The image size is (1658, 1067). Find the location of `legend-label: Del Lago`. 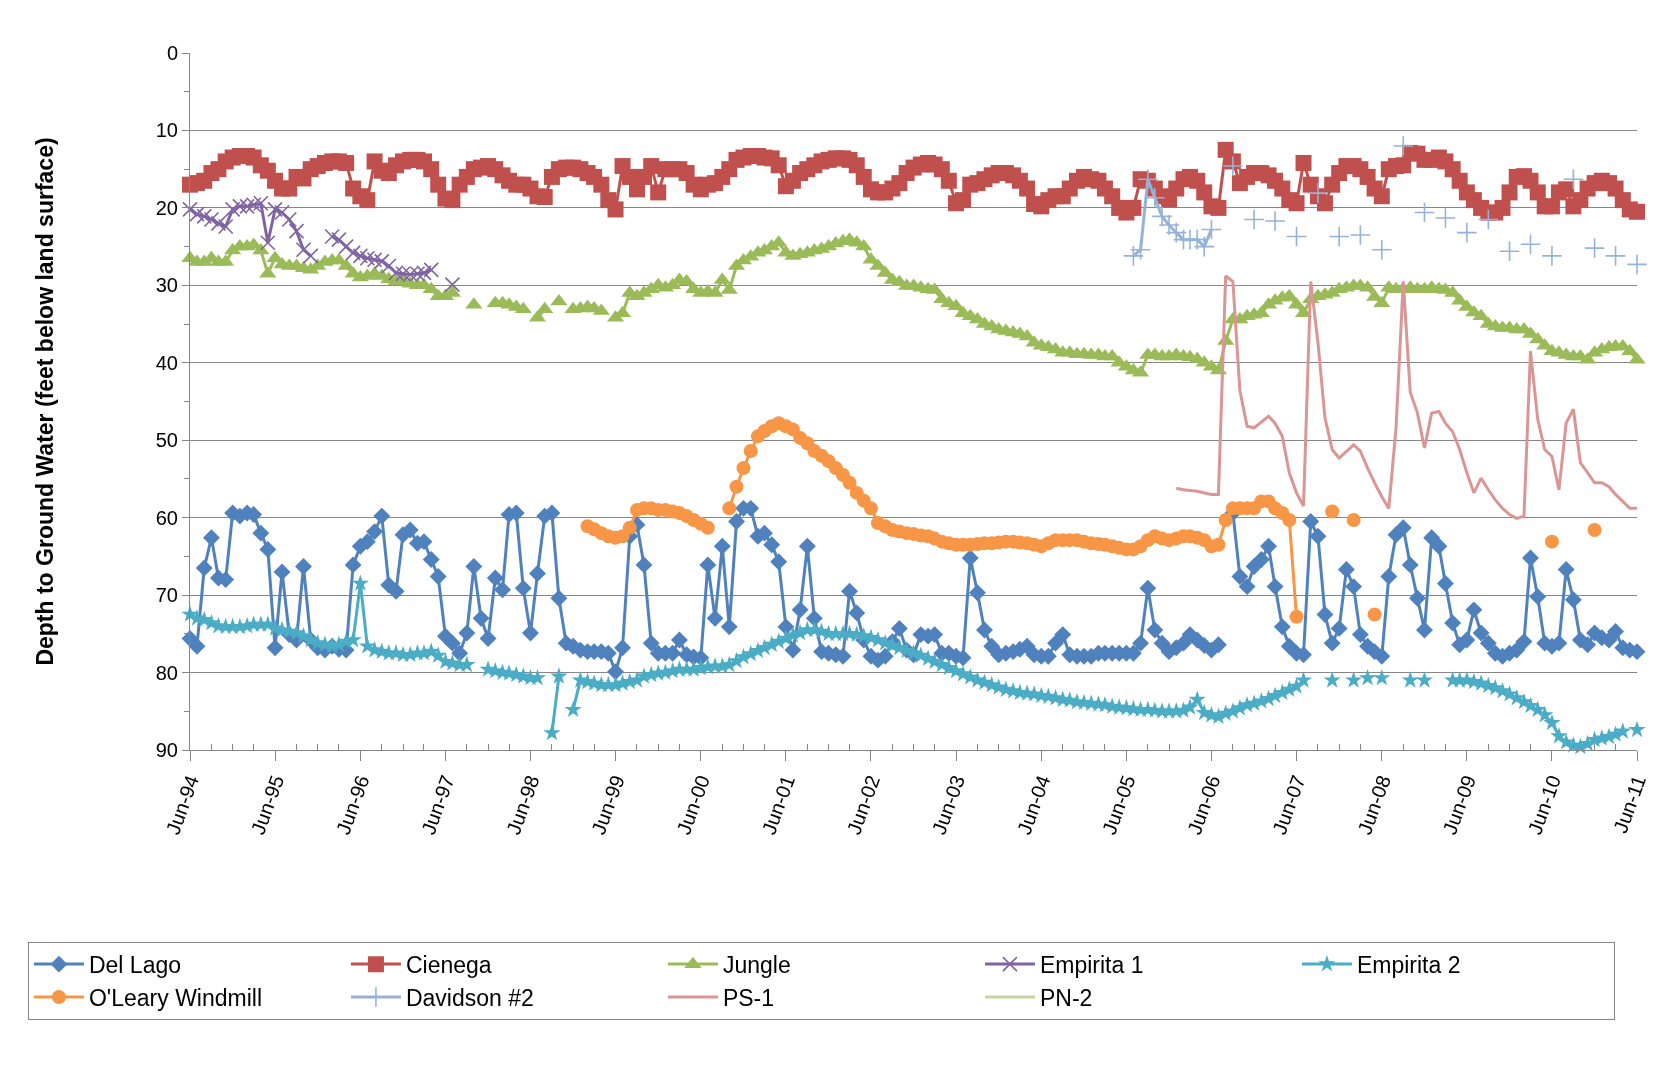

legend-label: Del Lago is located at coordinates (135, 965).